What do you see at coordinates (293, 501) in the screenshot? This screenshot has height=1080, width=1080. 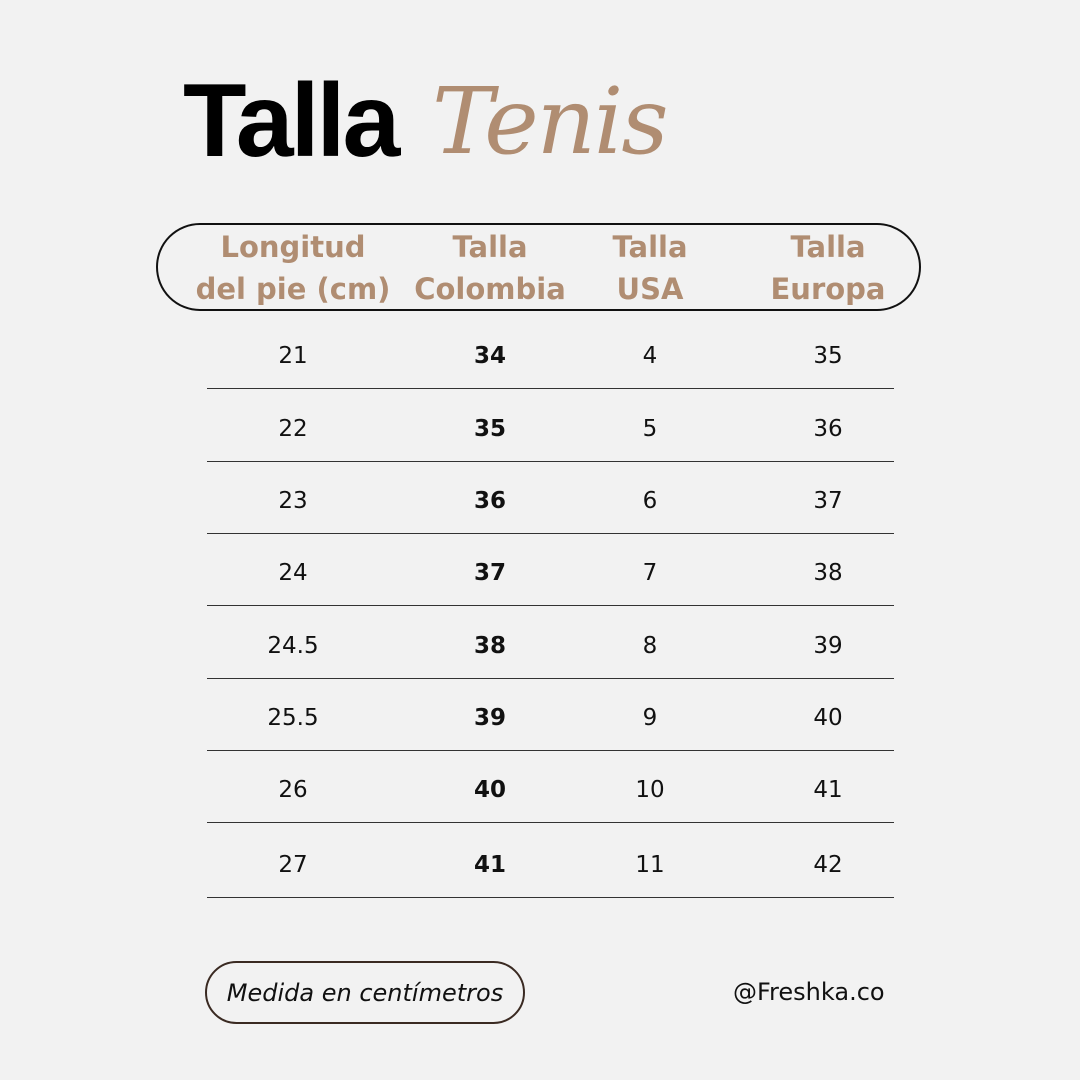 I see `table-cell: 23` at bounding box center [293, 501].